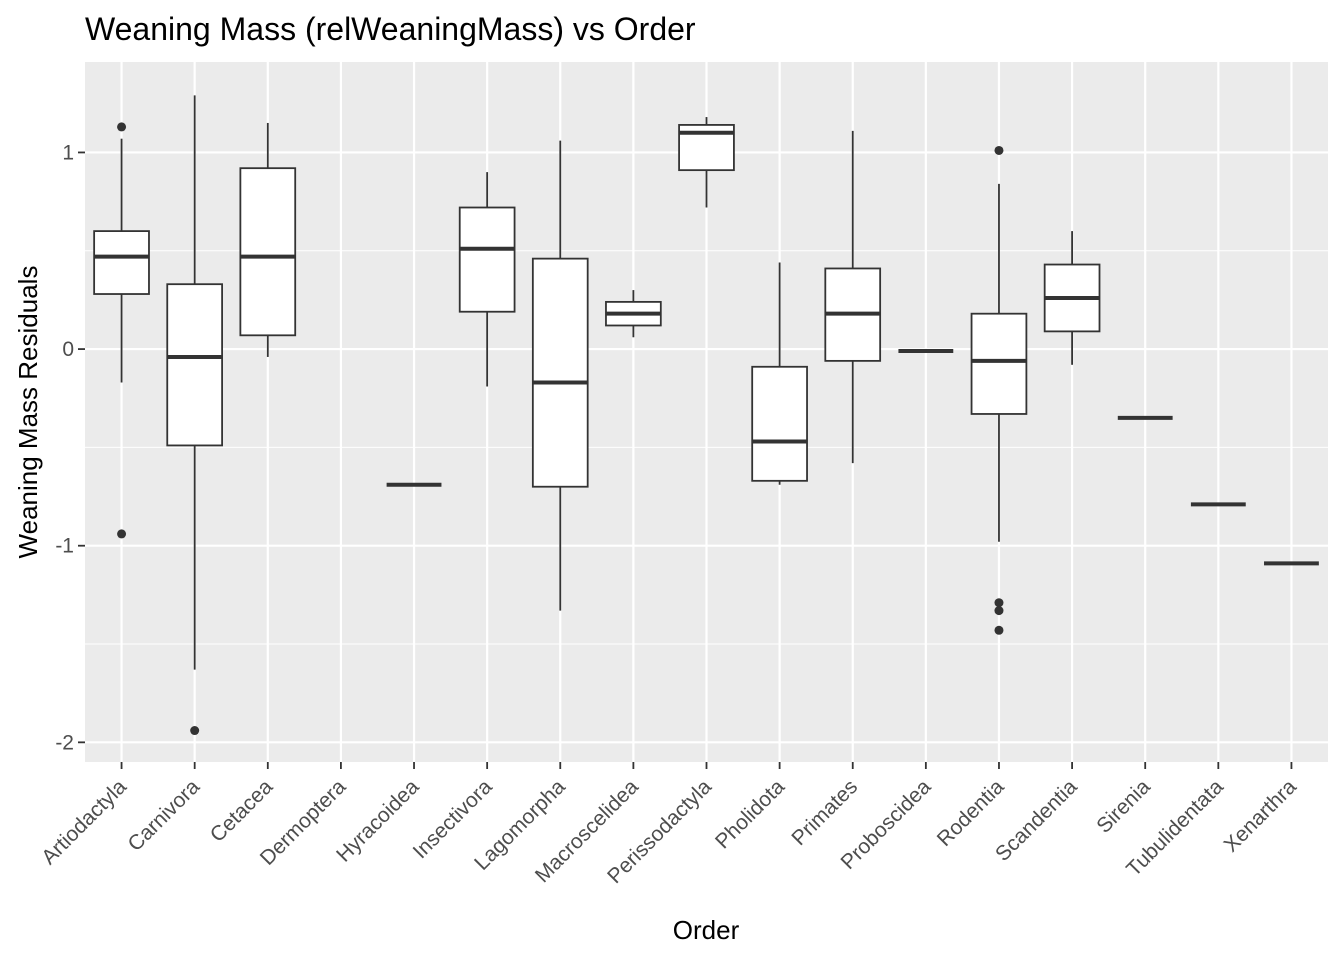 This screenshot has height=960, width=1344. I want to click on box-carnivora, so click(194, 415).